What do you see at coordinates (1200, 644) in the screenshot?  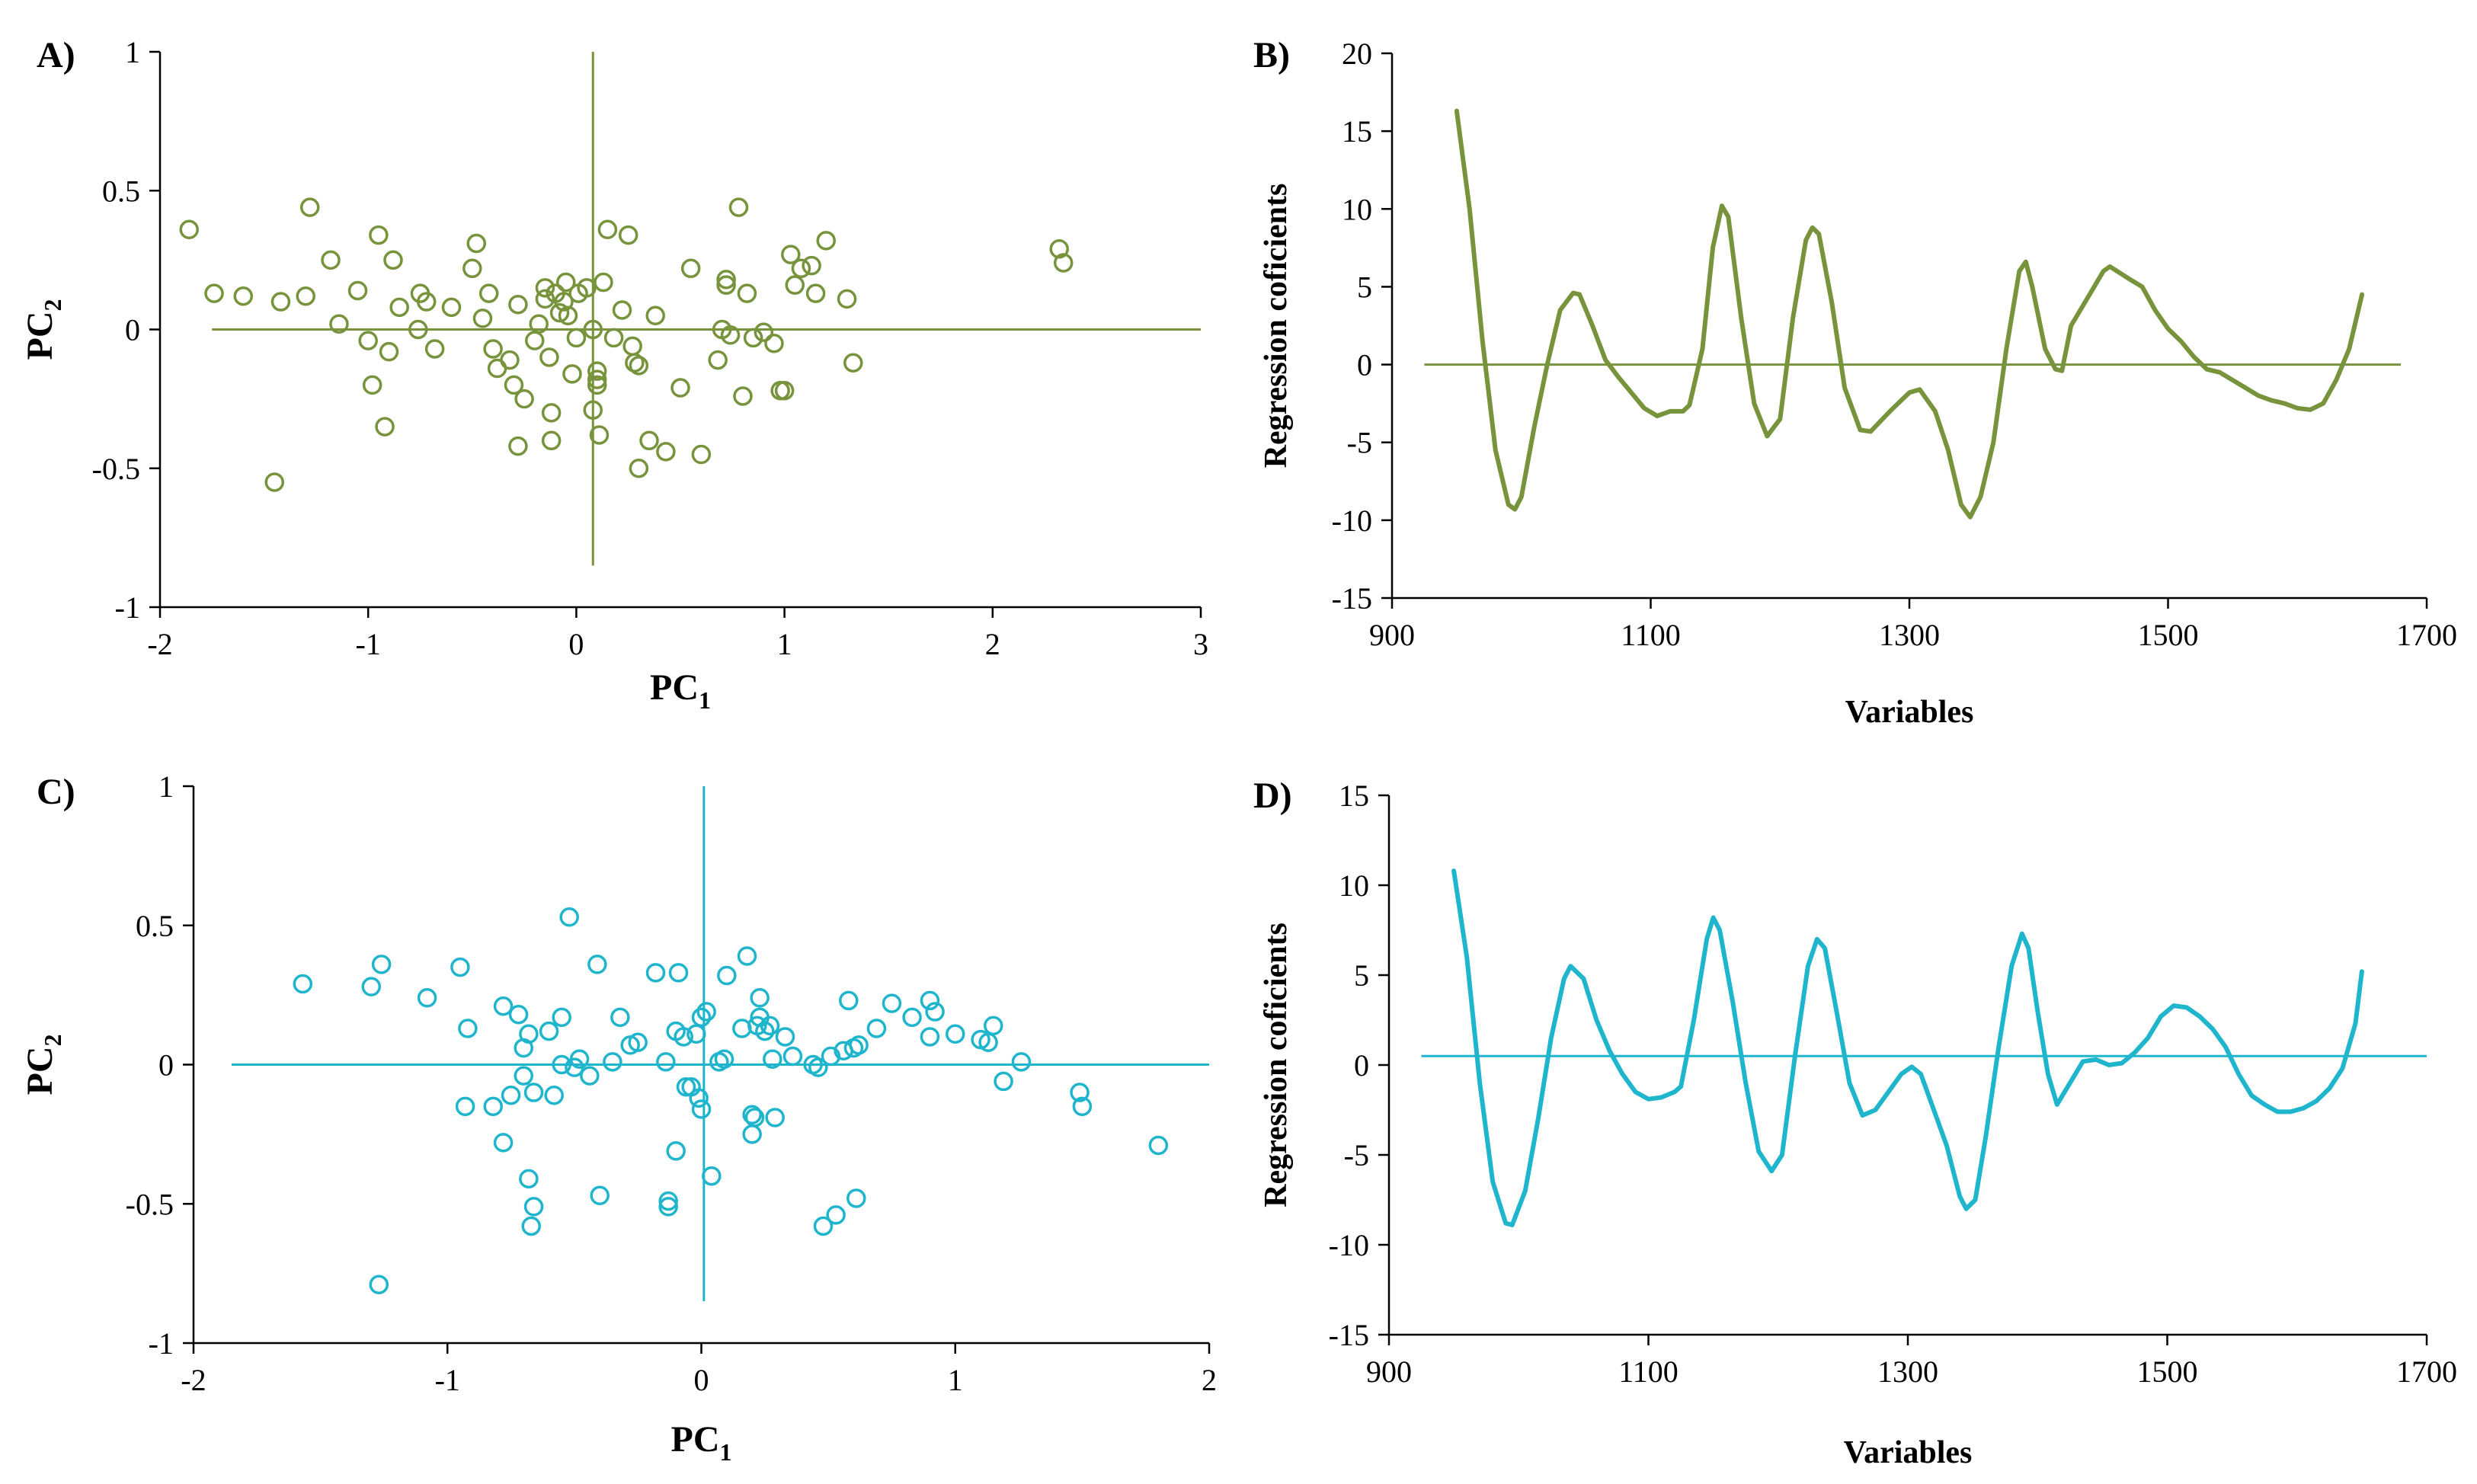 I see `x-tick-label: 3` at bounding box center [1200, 644].